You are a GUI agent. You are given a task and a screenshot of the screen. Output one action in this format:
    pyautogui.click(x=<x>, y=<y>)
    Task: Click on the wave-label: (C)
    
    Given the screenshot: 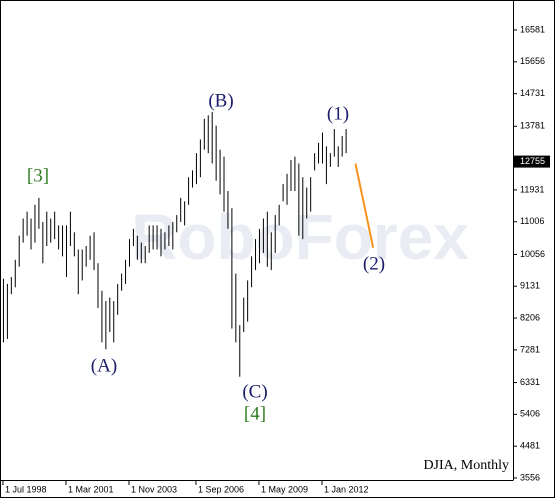 What is the action you would take?
    pyautogui.click(x=254, y=391)
    